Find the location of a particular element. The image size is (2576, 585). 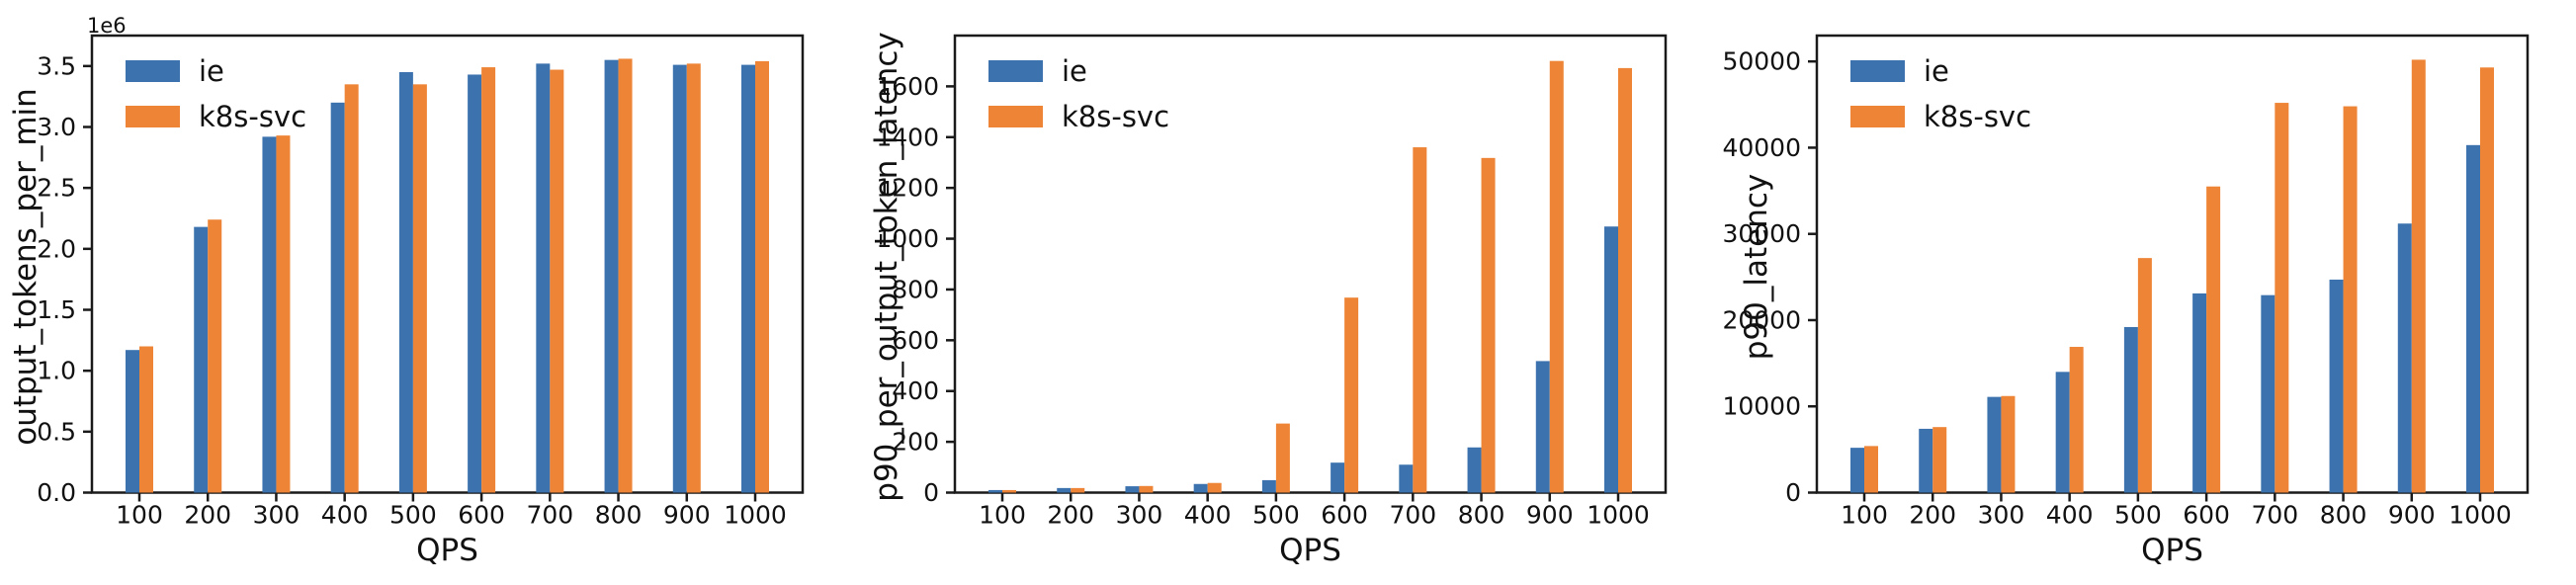

y-tick-label: 1000 is located at coordinates (907, 238).